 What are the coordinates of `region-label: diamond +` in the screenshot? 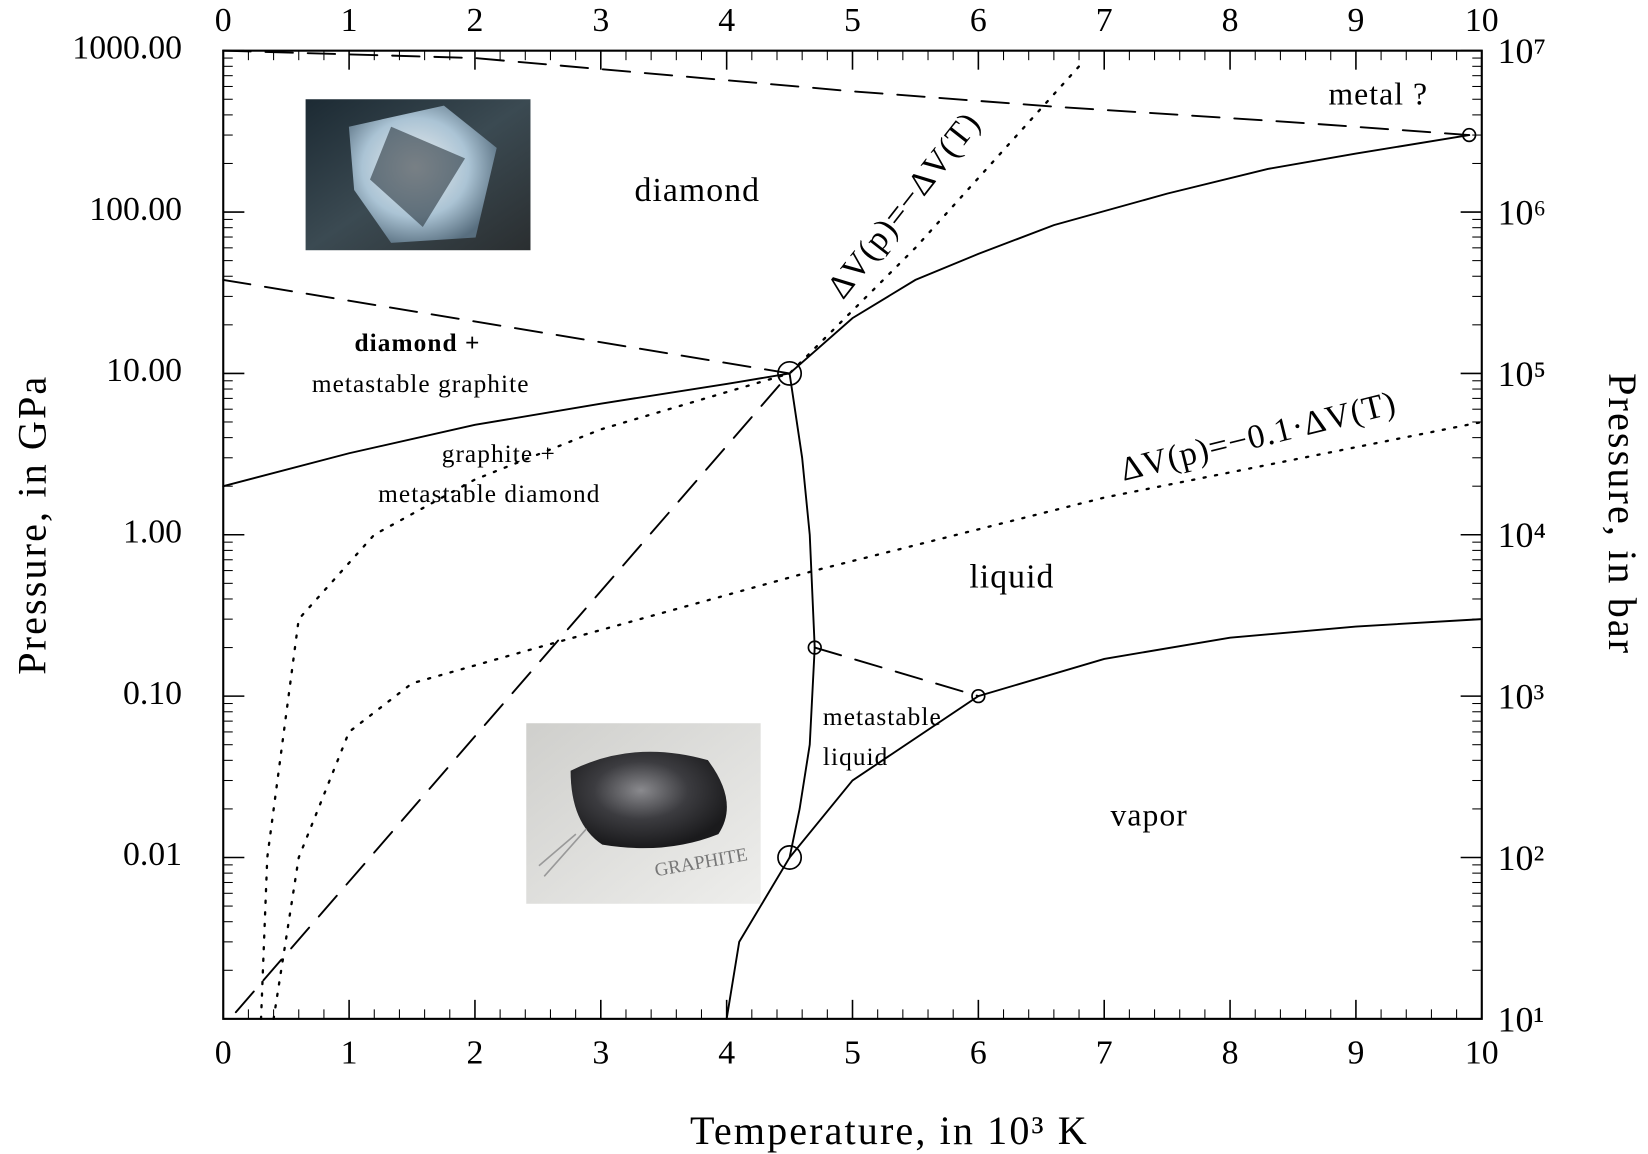 It's located at (418, 343).